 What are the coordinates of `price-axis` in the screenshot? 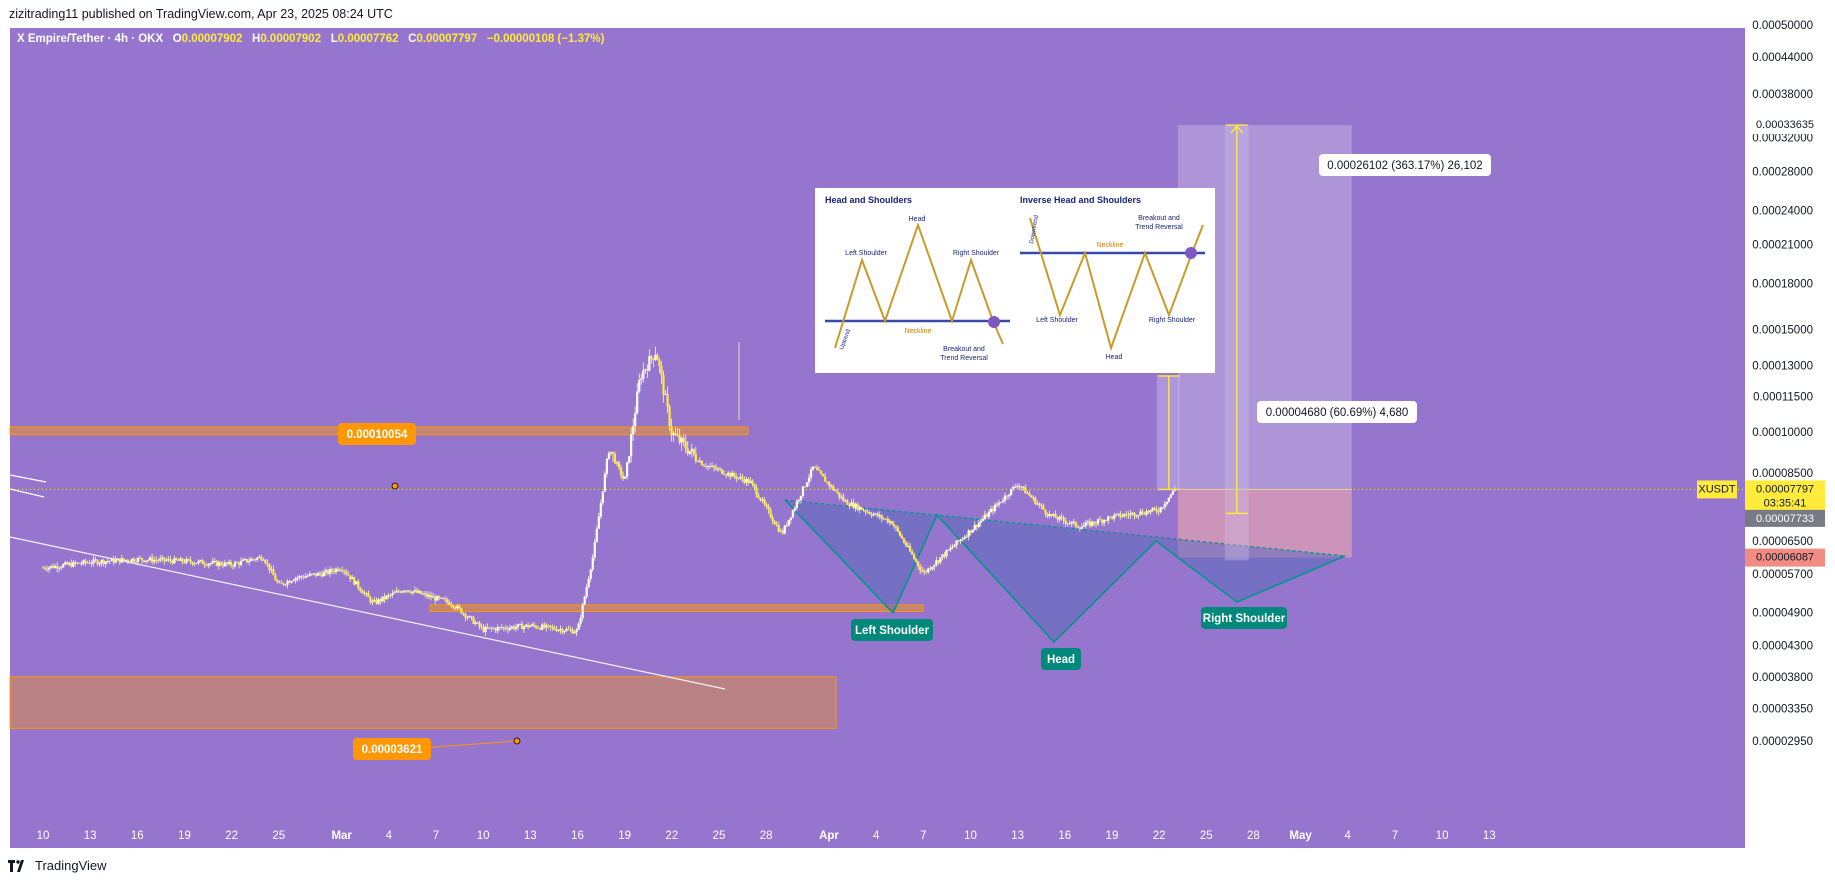 It's located at (1785, 438).